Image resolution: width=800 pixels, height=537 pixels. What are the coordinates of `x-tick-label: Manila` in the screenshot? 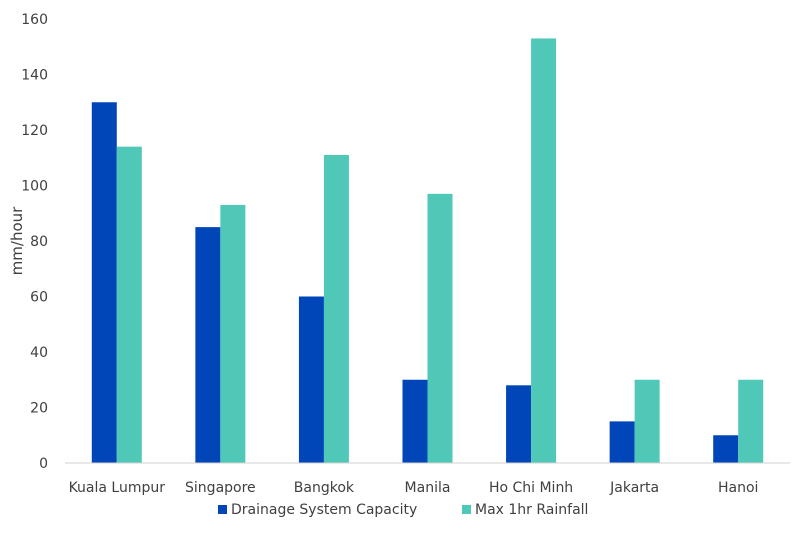 It's located at (428, 488).